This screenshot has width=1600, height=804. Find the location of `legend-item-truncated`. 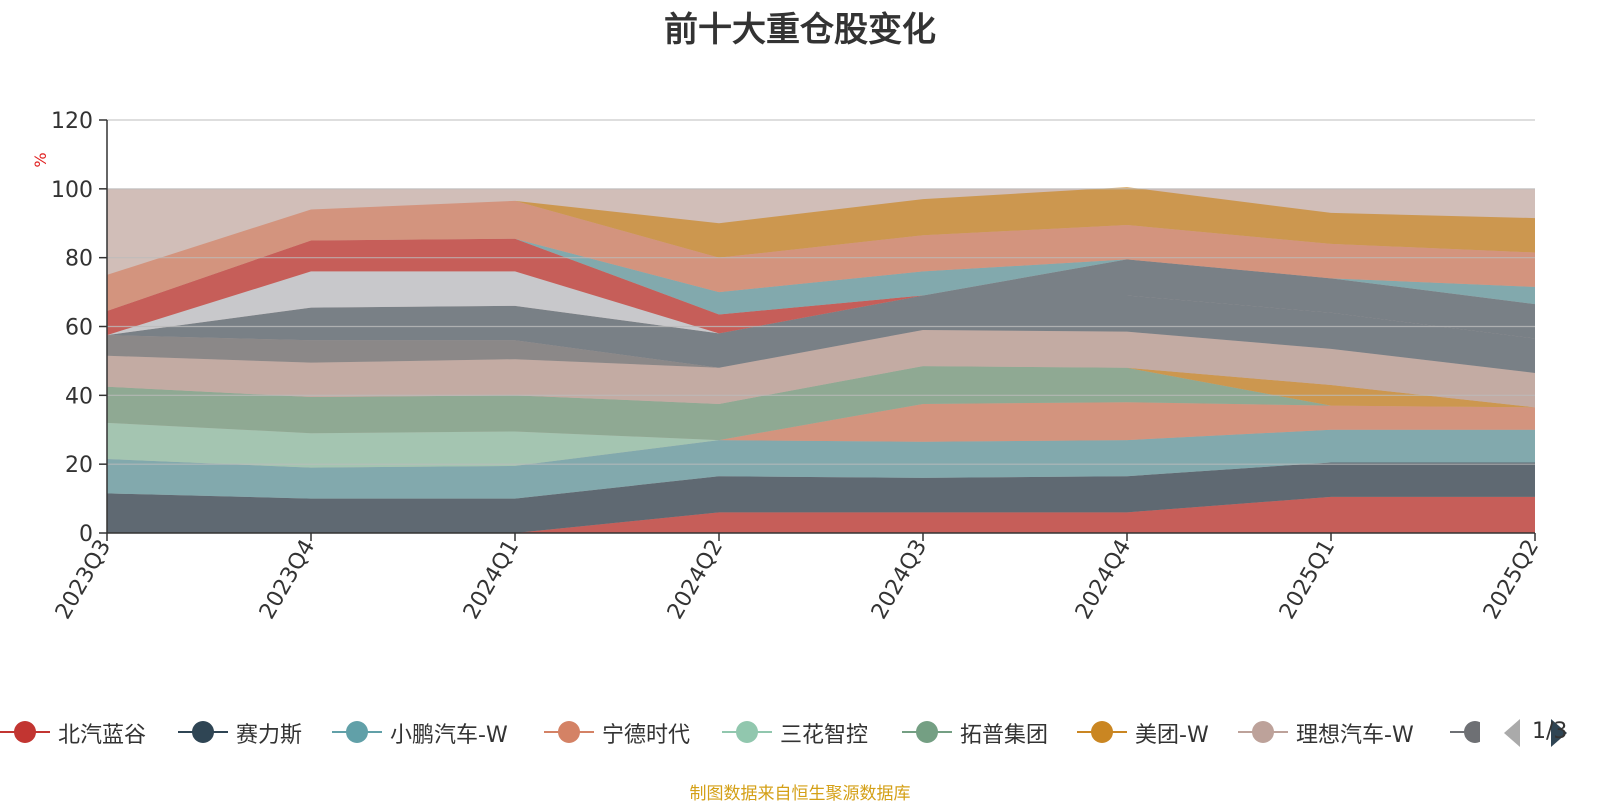

legend-item-truncated is located at coordinates (1465, 732).